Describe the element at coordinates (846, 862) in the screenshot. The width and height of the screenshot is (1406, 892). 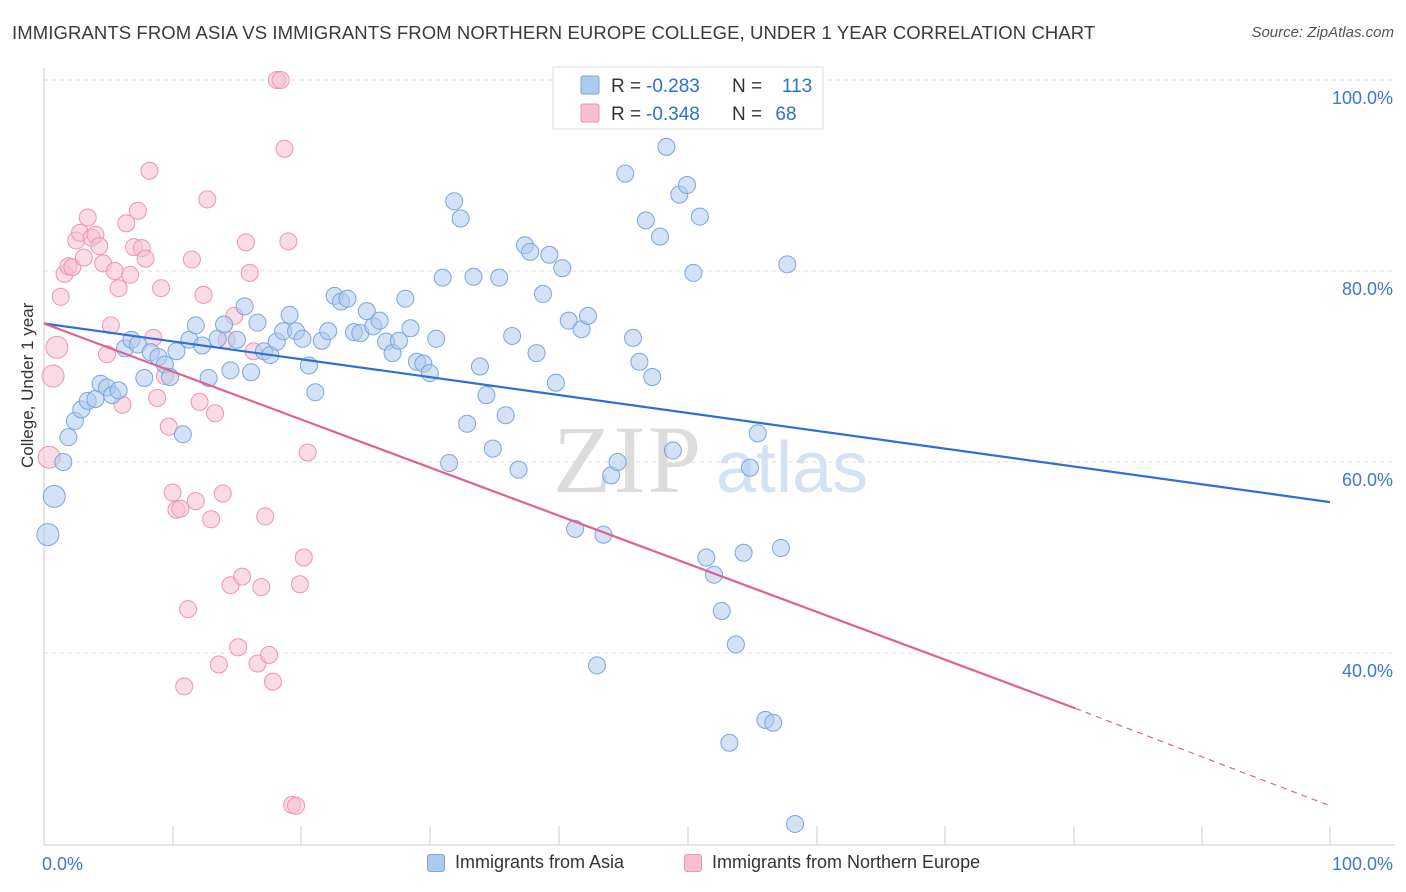
I see `legend-label-europe: Immigrants from Northern Europe` at that location.